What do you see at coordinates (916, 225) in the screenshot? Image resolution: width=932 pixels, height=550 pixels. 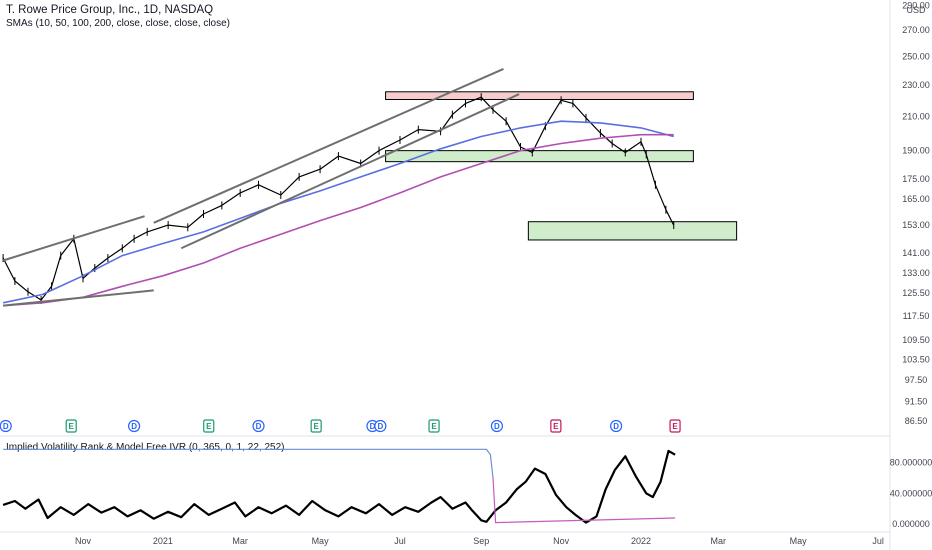 I see `price-tick-label: 153.00` at bounding box center [916, 225].